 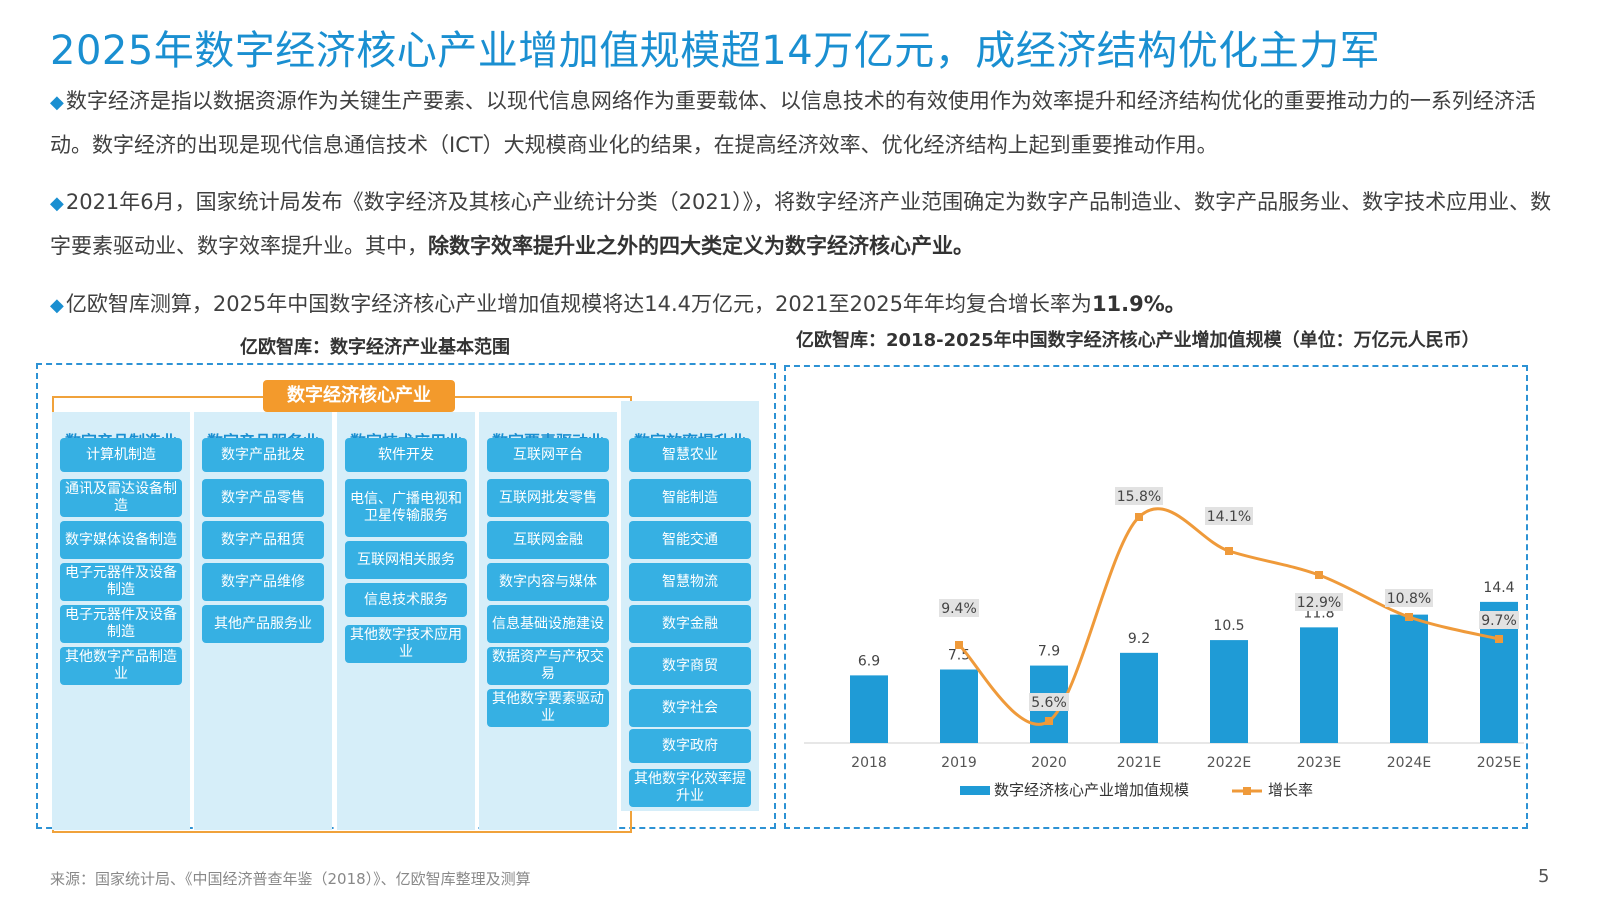 I want to click on industry-item: 通讯及雷达设备制造, so click(x=121, y=498).